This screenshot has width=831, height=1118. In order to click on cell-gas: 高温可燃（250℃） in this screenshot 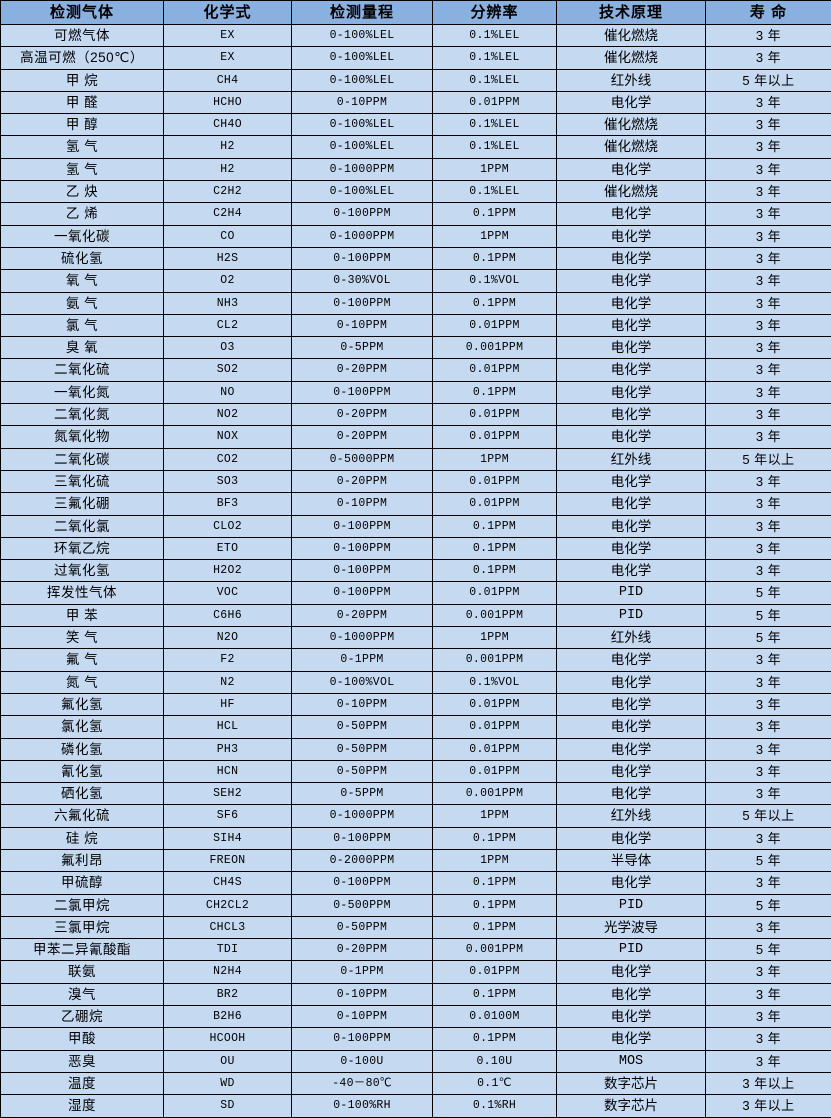, I will do `click(82, 58)`.